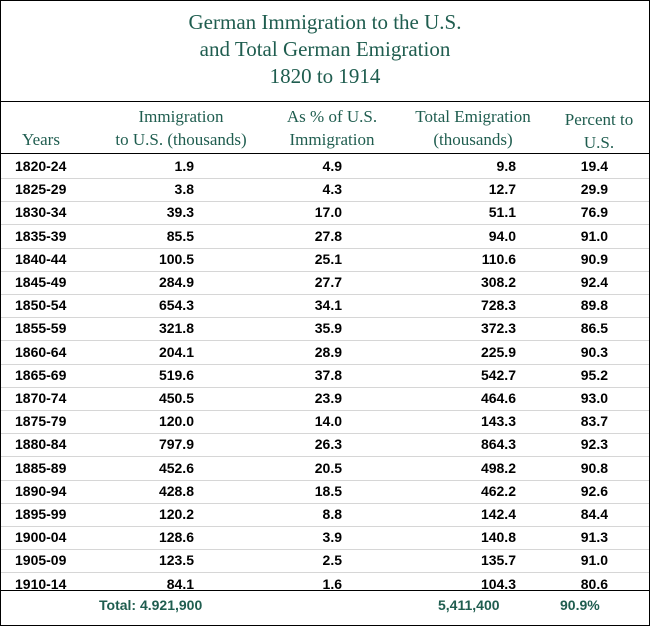  I want to click on cell-immigration: 321.8, so click(176, 328).